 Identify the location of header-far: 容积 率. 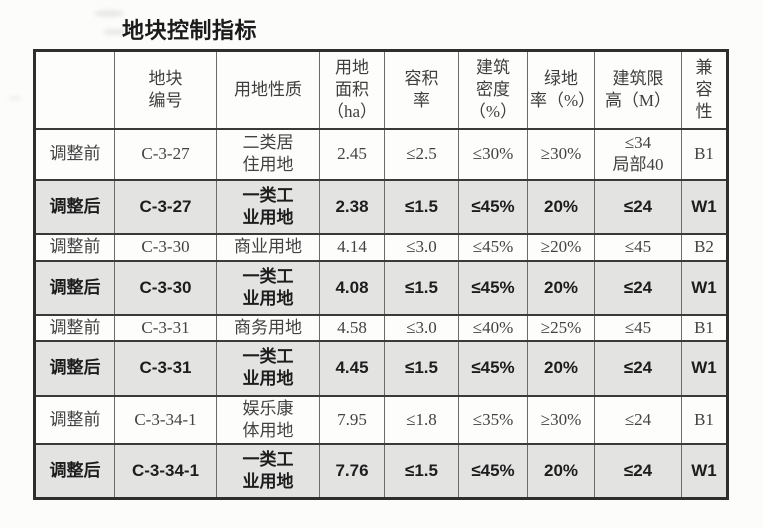
(421, 89).